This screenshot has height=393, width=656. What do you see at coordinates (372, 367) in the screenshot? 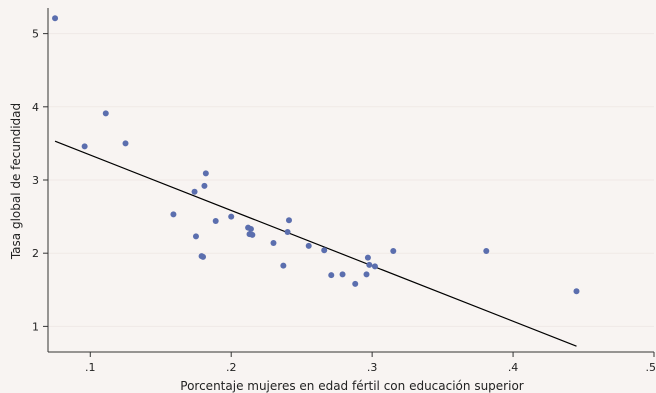
I see `x-tick-label: .3` at bounding box center [372, 367].